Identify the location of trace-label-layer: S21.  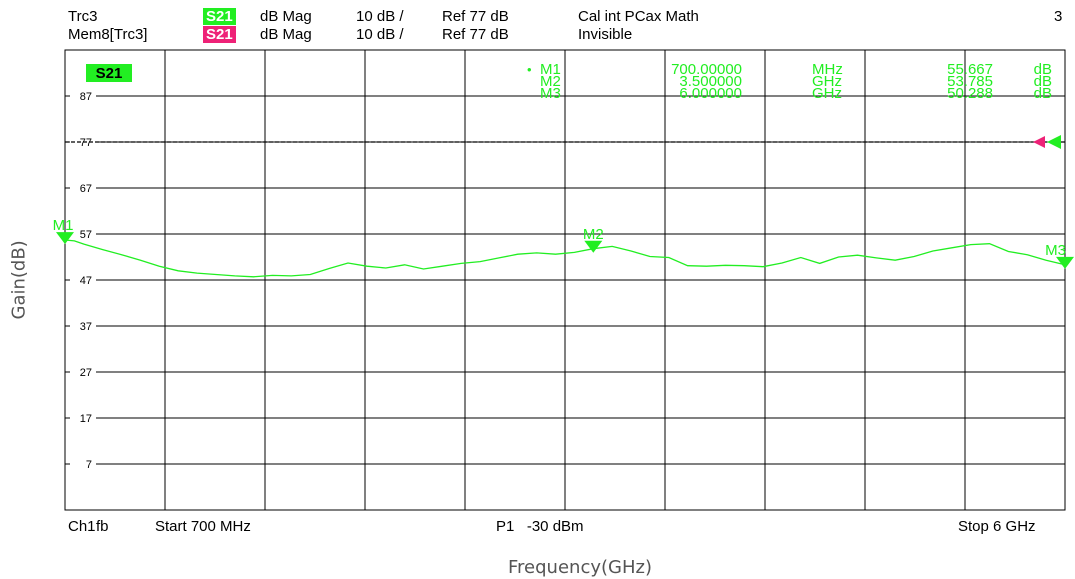
(109, 73).